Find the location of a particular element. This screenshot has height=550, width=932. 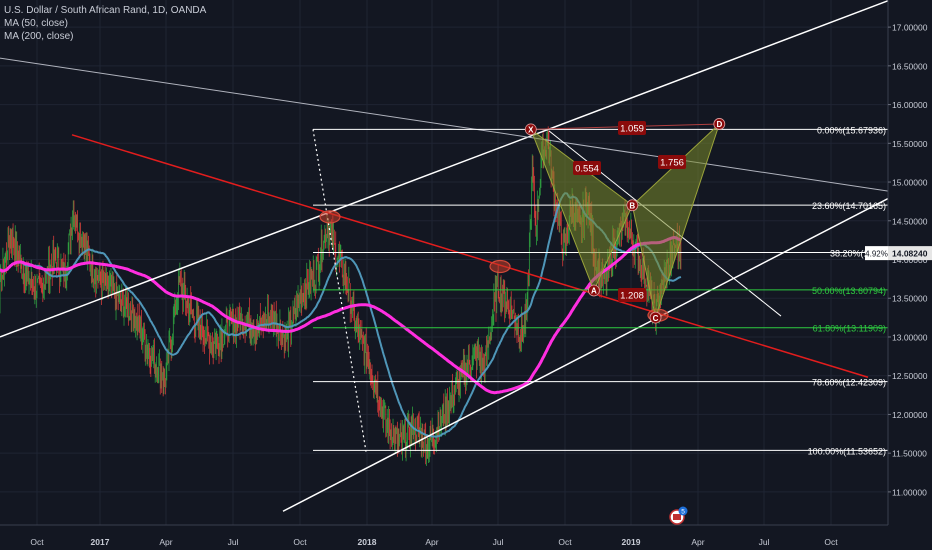

pattern-point-label: A is located at coordinates (594, 291).